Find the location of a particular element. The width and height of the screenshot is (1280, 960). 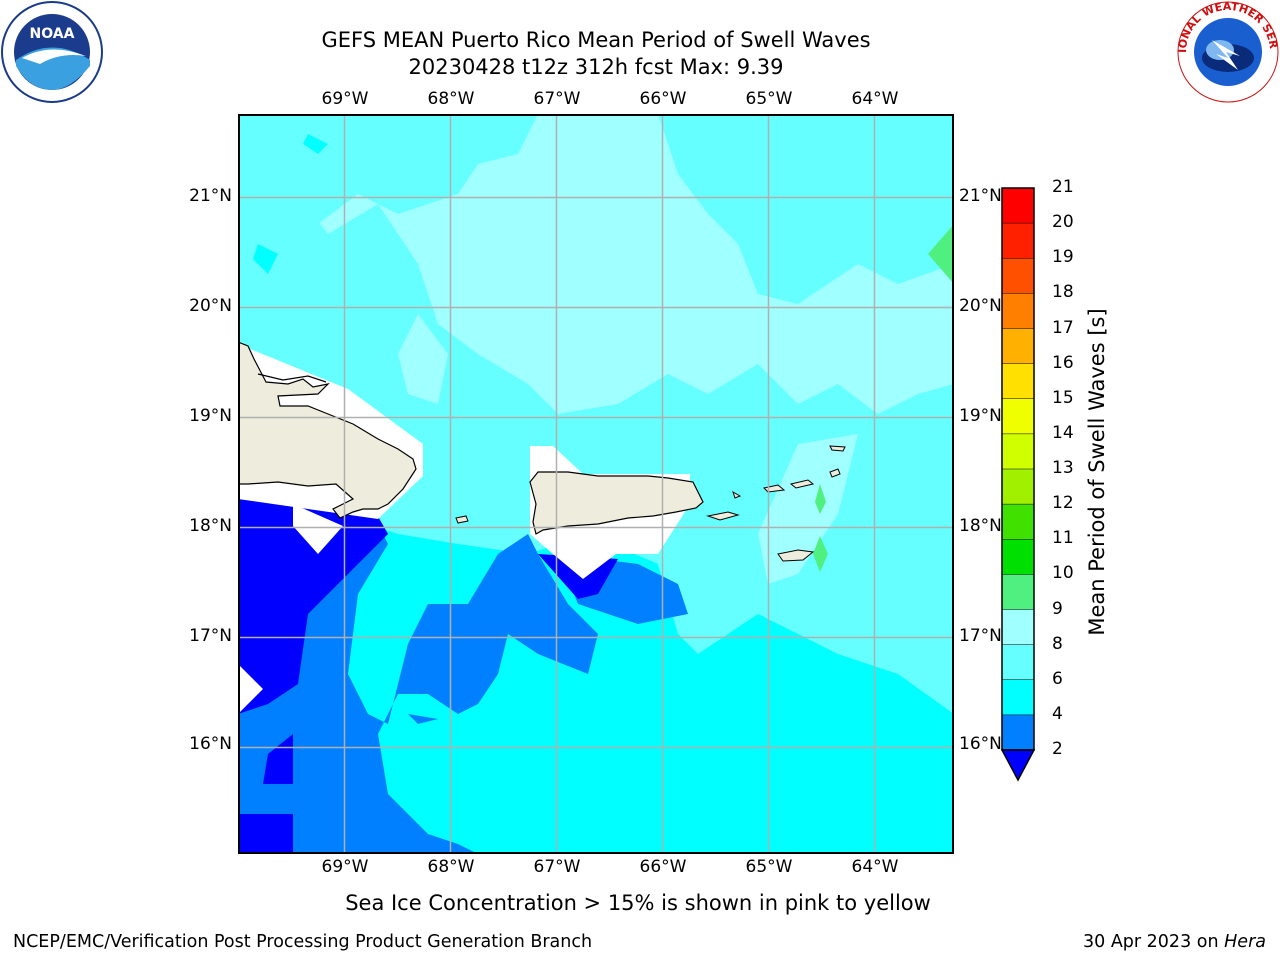

date-host: 30 Apr 2023 on Hera is located at coordinates (1174, 942).